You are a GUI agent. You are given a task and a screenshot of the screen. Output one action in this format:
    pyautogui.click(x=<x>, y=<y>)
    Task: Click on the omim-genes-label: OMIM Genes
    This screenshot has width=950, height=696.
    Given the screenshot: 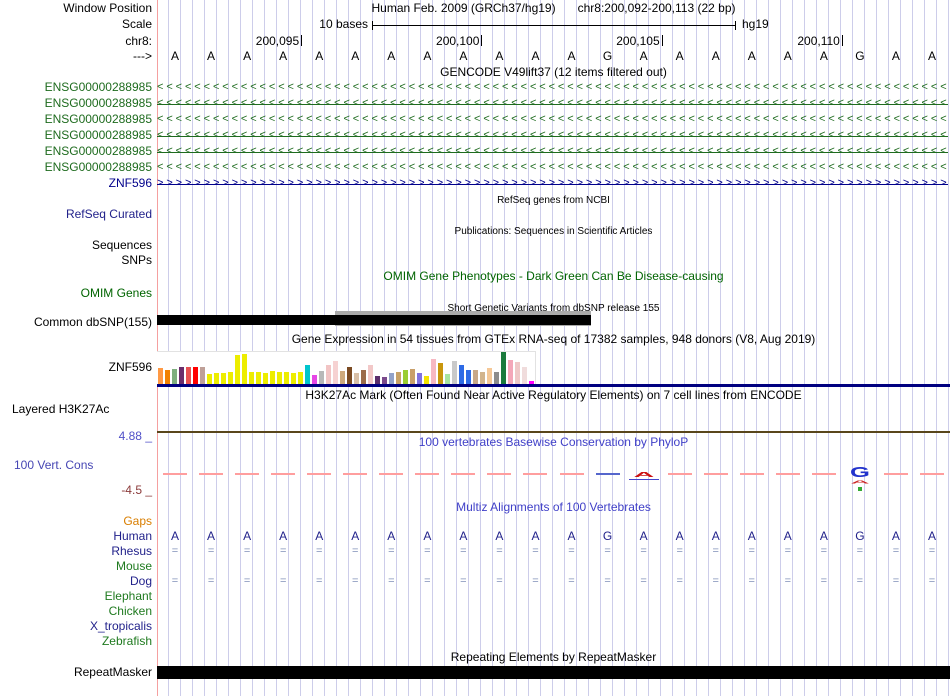 What is the action you would take?
    pyautogui.click(x=116, y=293)
    